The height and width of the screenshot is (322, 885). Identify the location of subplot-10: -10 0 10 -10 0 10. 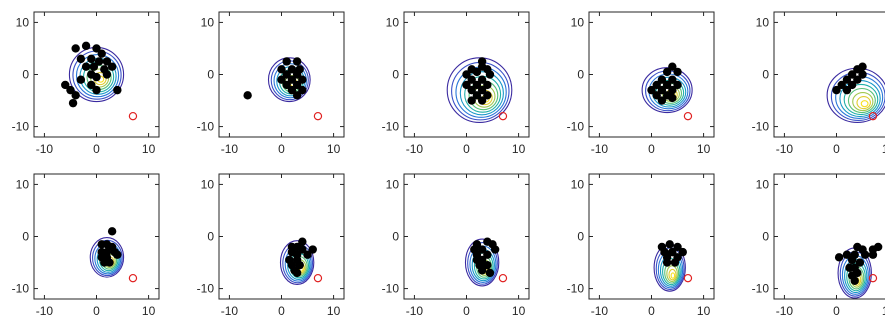
(818, 245).